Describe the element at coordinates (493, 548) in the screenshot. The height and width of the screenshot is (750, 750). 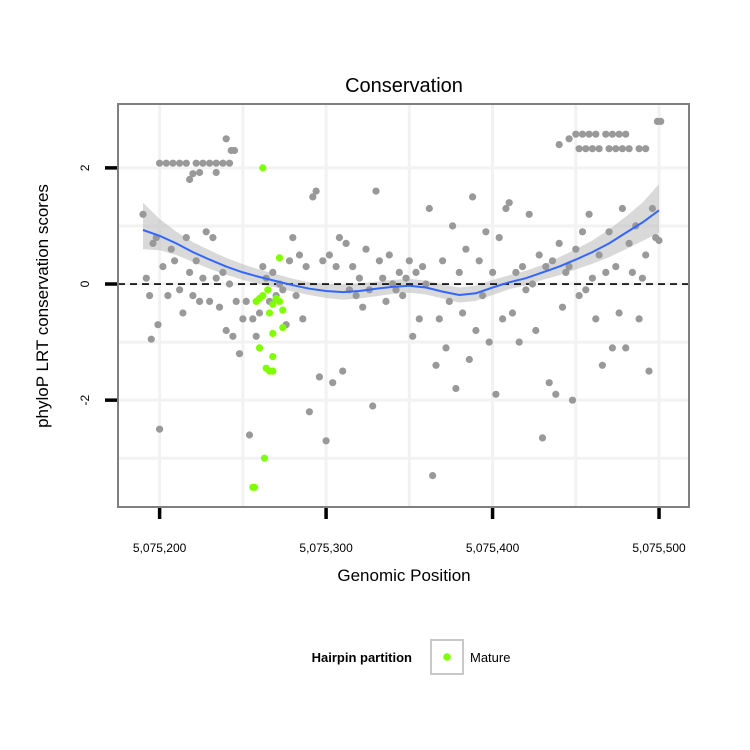
I see `x-tick-label: 5,075,400` at that location.